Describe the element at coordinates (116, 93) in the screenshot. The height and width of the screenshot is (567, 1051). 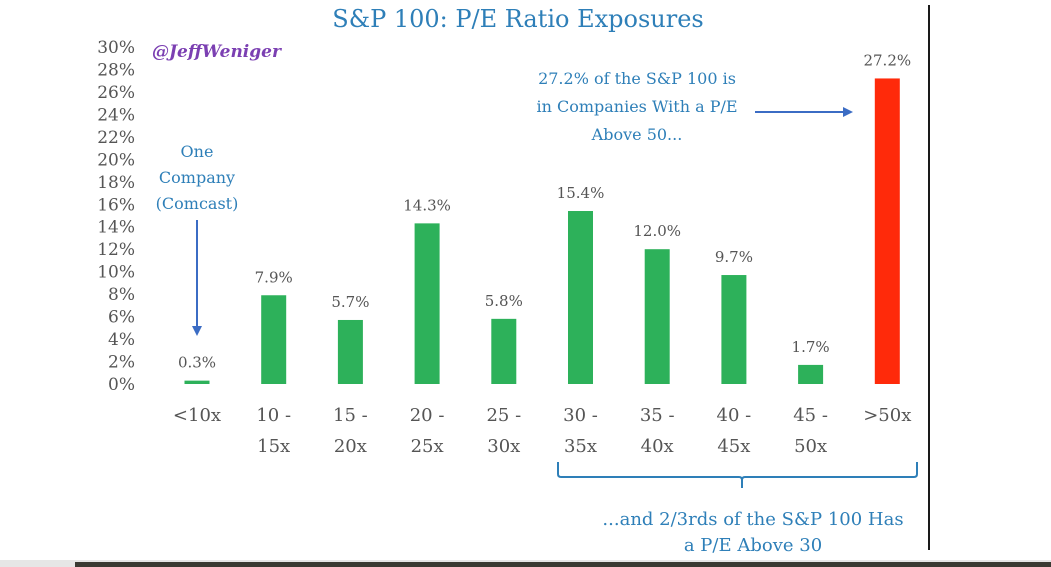
I see `y-tick-label: 26%` at that location.